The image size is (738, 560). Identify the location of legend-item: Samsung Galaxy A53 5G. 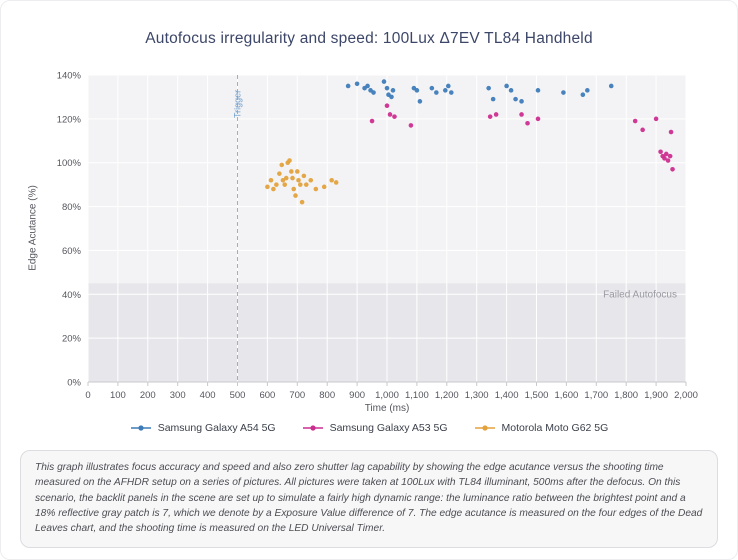
(375, 428).